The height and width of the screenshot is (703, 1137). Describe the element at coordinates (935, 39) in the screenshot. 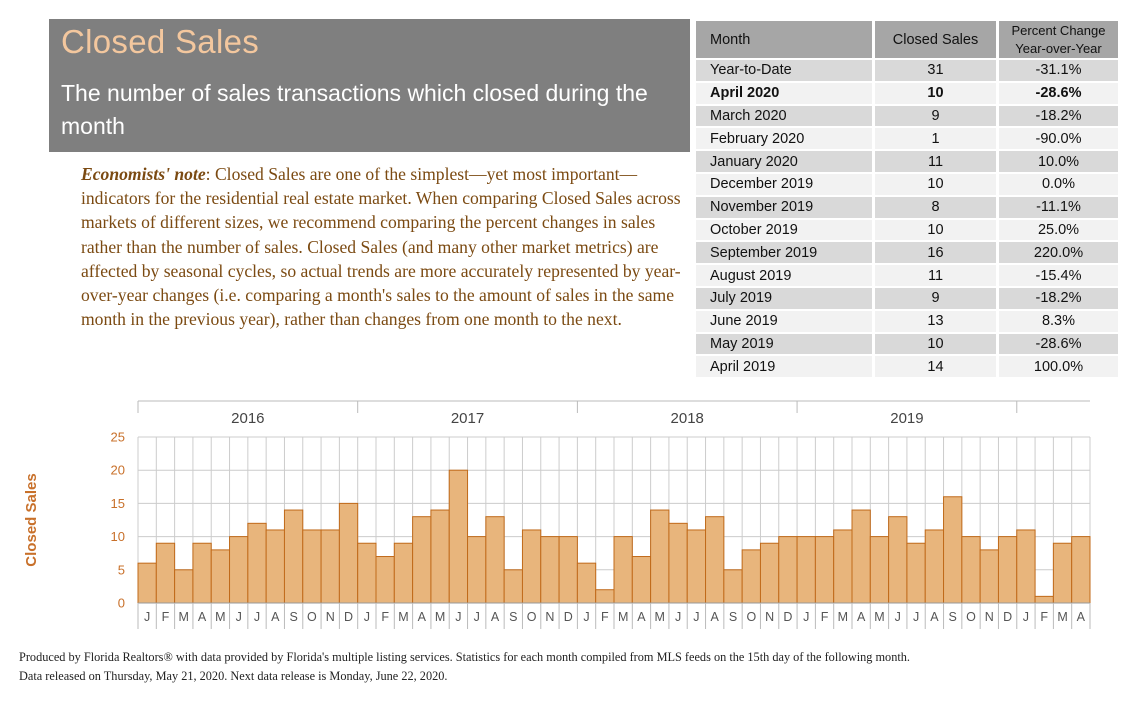

I see `header-closed-sales: Closed Sales` at that location.